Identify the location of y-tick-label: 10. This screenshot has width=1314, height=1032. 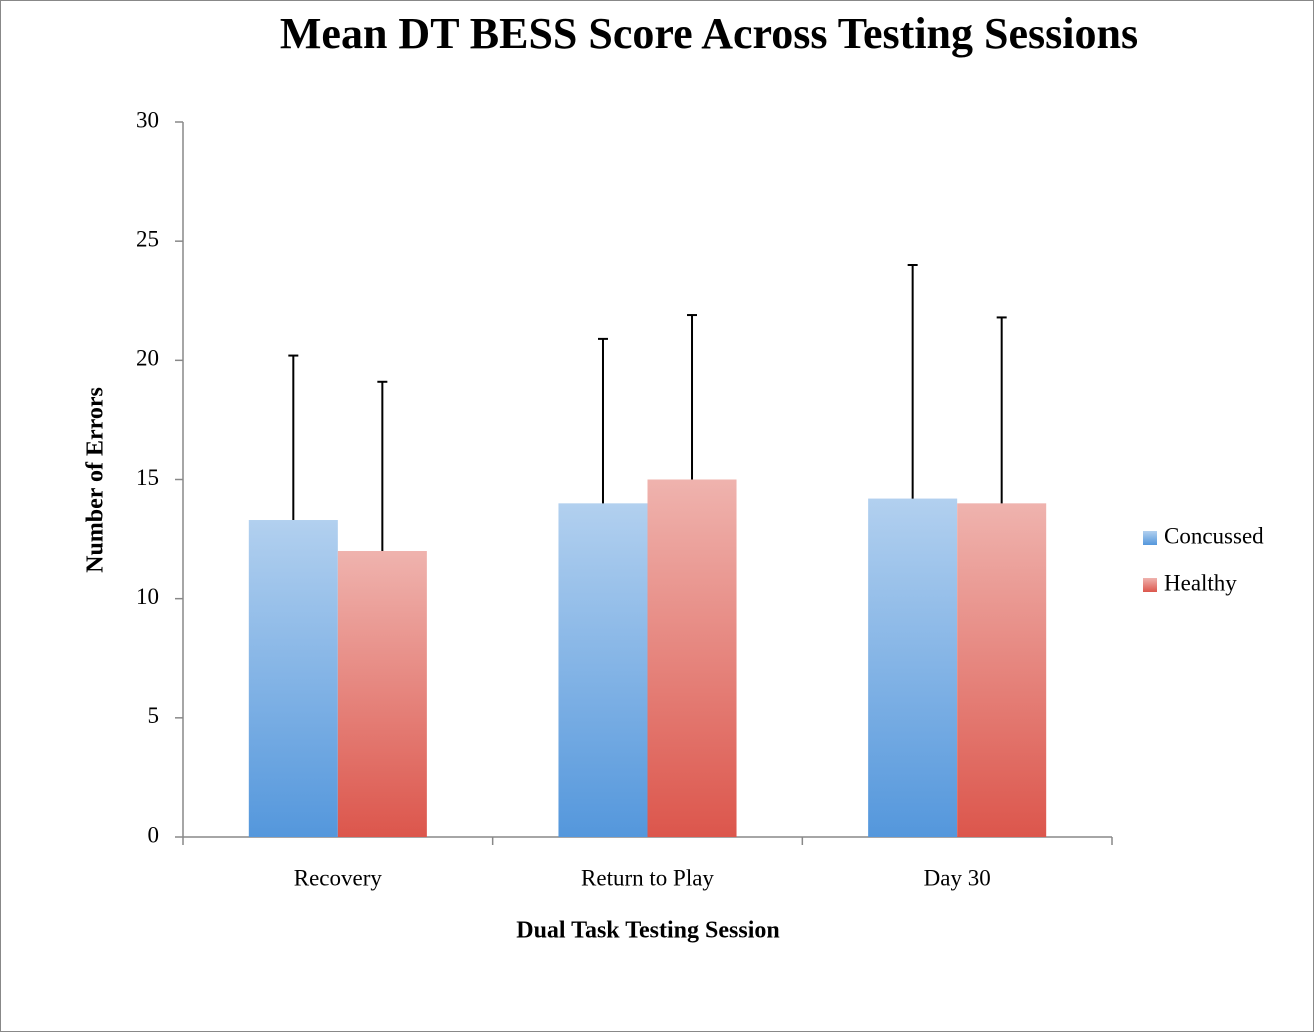
(147, 596).